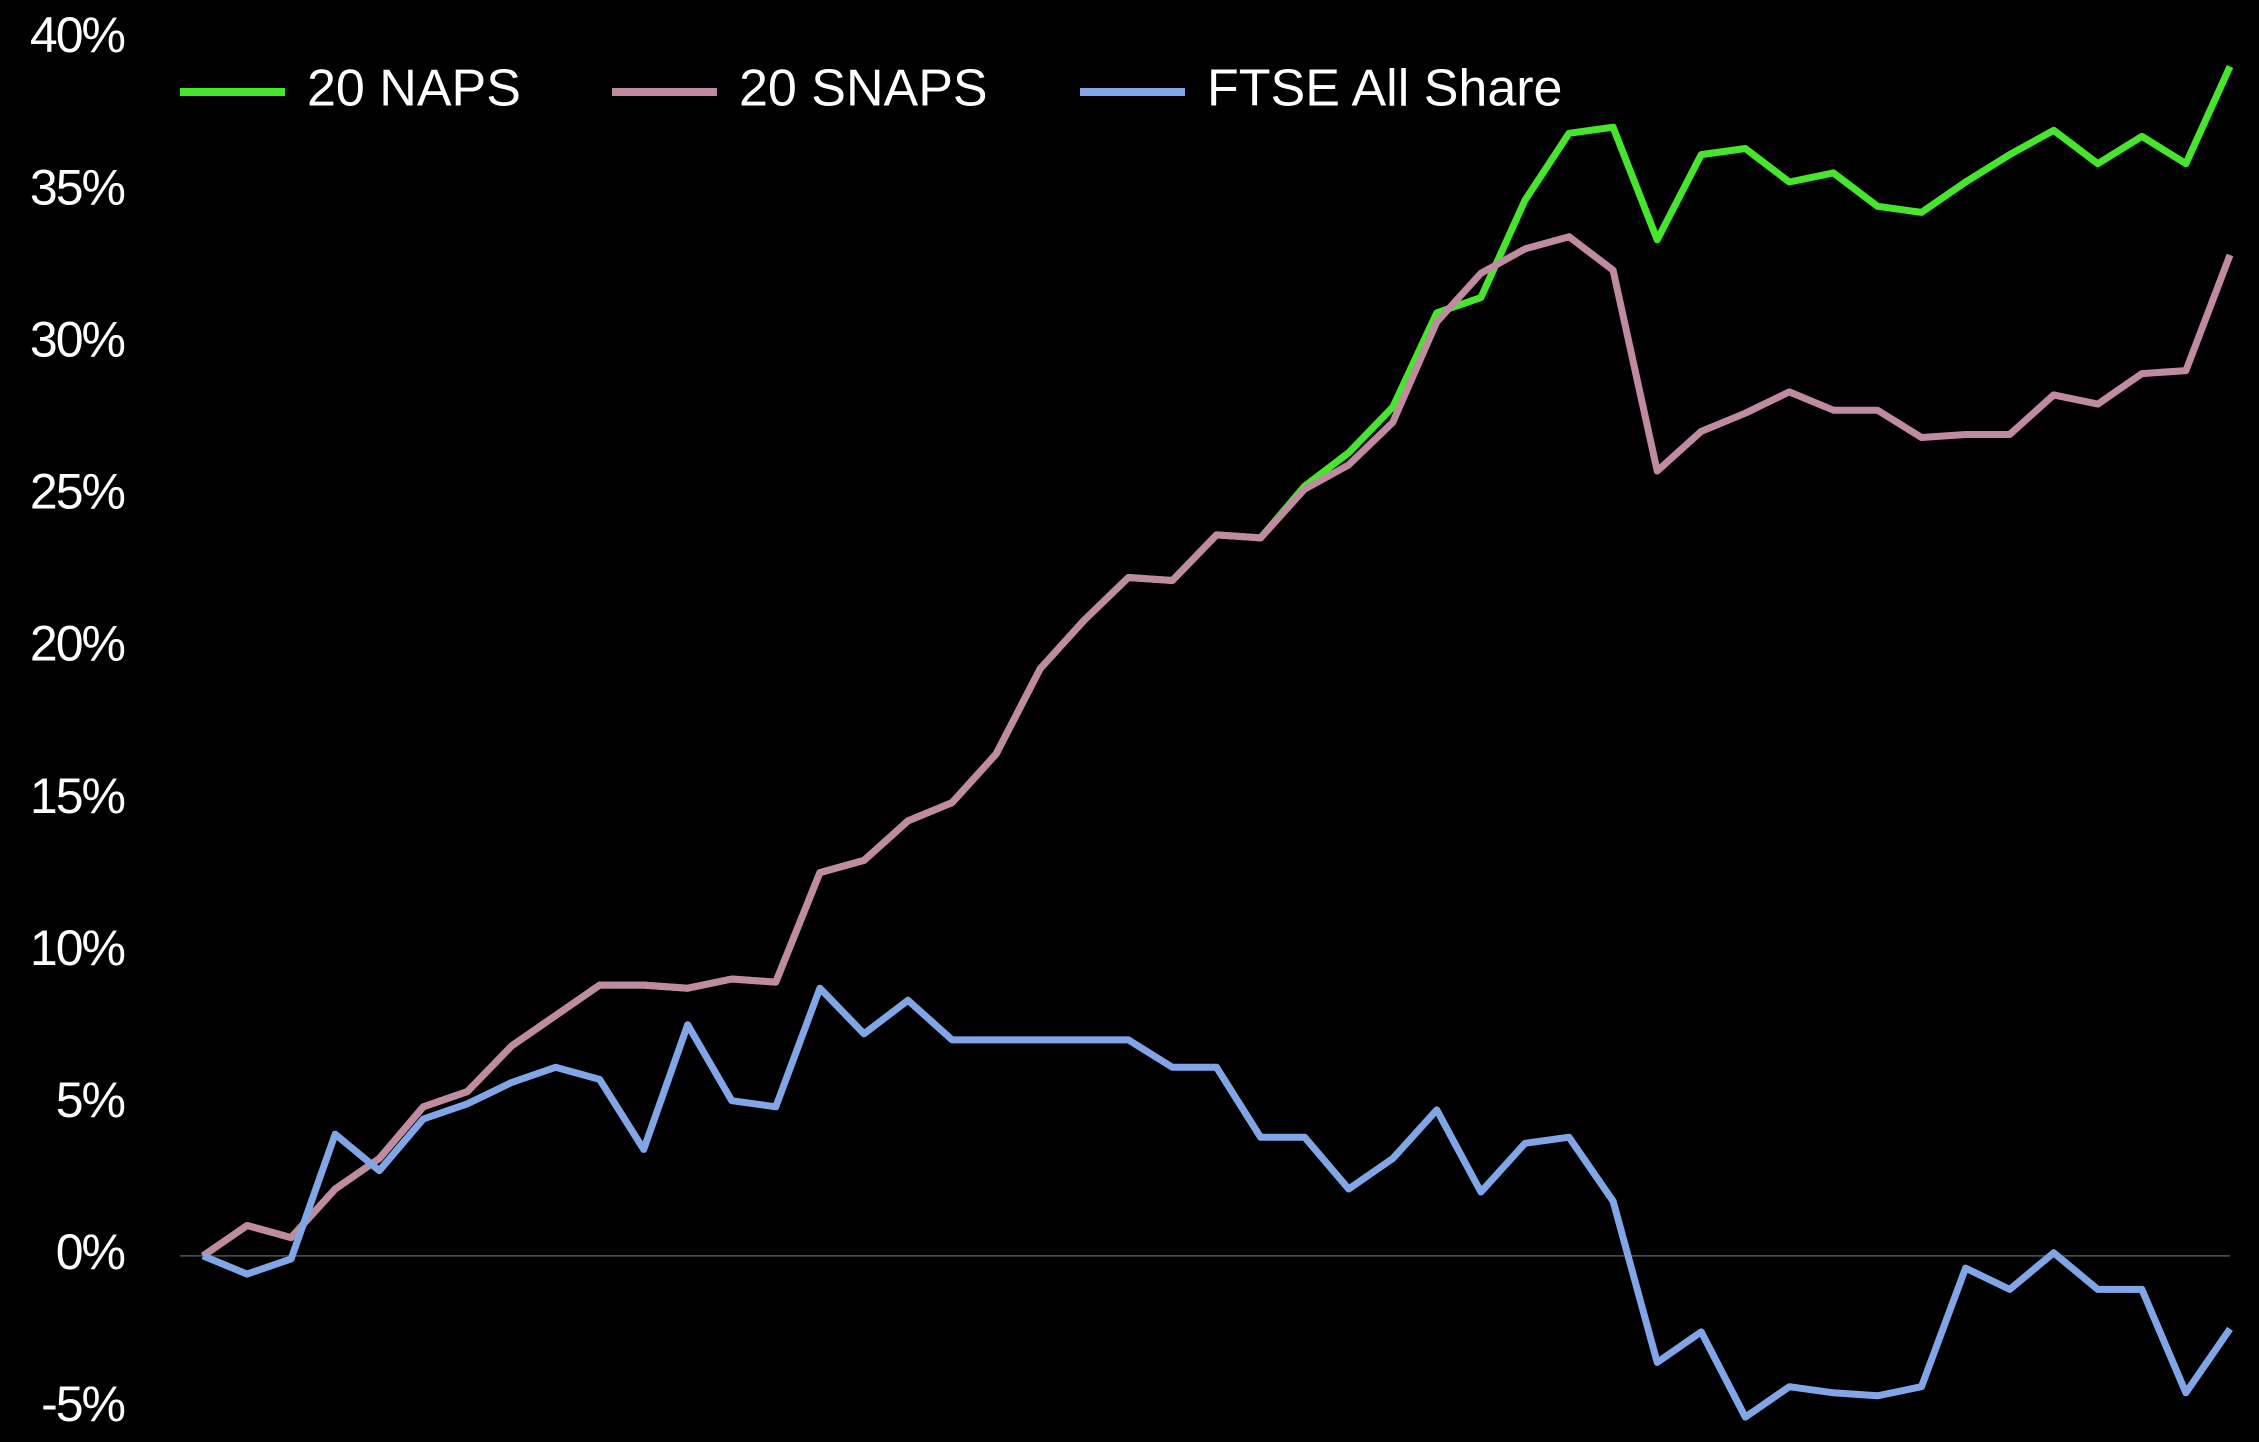  What do you see at coordinates (82, 1404) in the screenshot?
I see `y-tick-label: -5%` at bounding box center [82, 1404].